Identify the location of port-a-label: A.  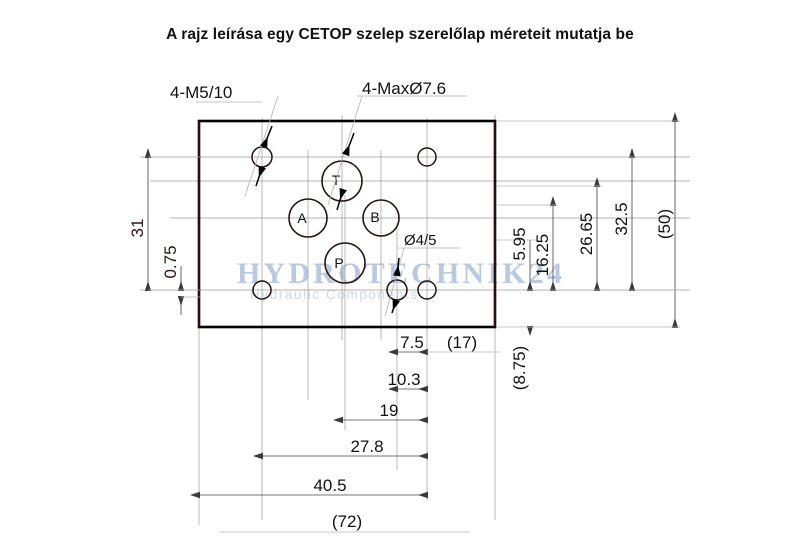
(302, 218).